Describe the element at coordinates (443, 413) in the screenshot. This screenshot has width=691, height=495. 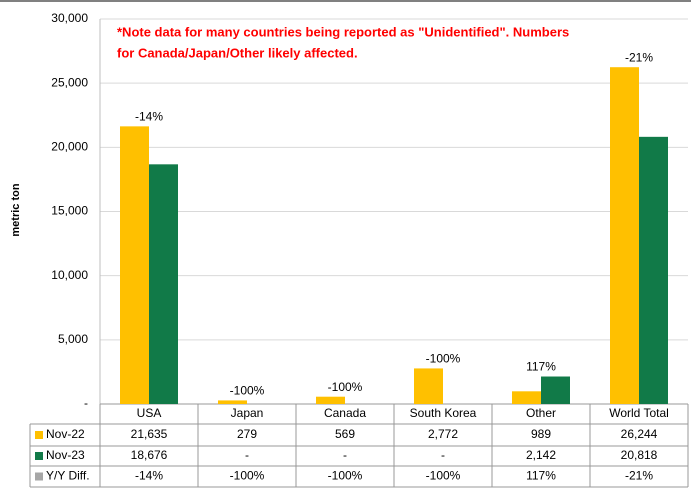
I see `x-tick-label: South Korea` at that location.